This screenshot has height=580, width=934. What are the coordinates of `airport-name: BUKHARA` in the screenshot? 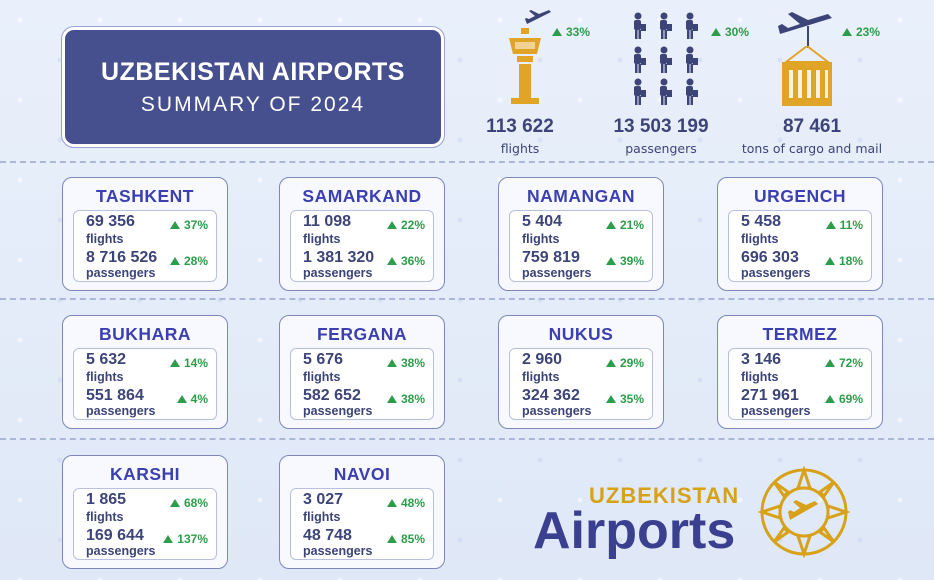 It's located at (145, 334).